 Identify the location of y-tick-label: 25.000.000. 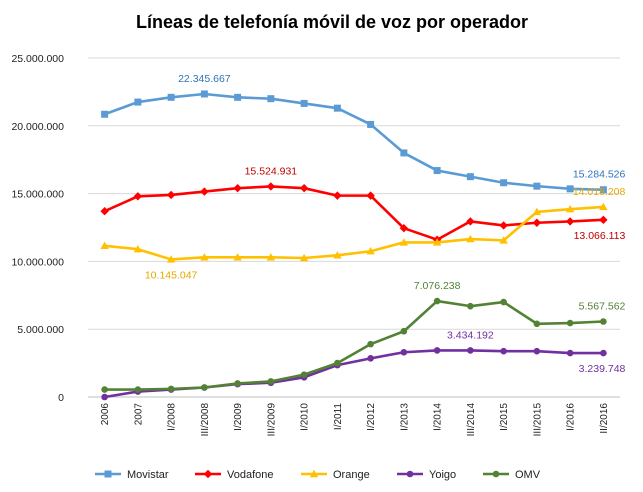
(37, 59).